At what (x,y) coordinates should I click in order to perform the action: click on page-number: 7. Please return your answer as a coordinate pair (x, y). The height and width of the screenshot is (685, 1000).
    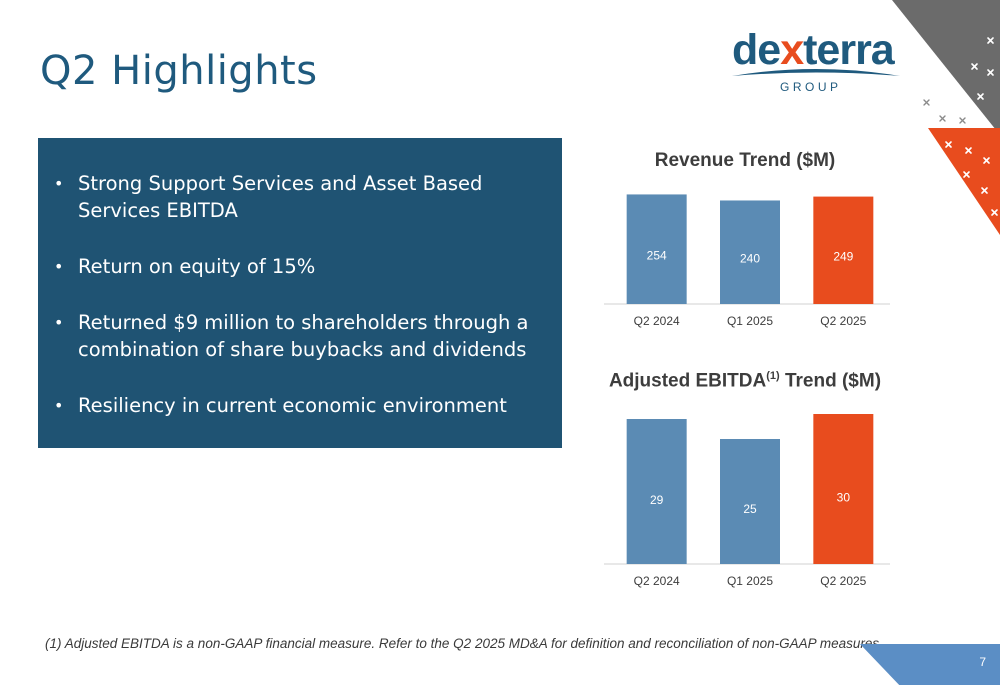
    Looking at the image, I should click on (982, 662).